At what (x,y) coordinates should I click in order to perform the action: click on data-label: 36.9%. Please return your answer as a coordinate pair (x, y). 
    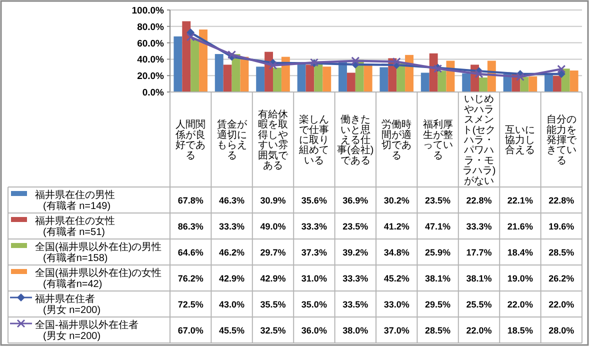
    Looking at the image, I should click on (355, 201).